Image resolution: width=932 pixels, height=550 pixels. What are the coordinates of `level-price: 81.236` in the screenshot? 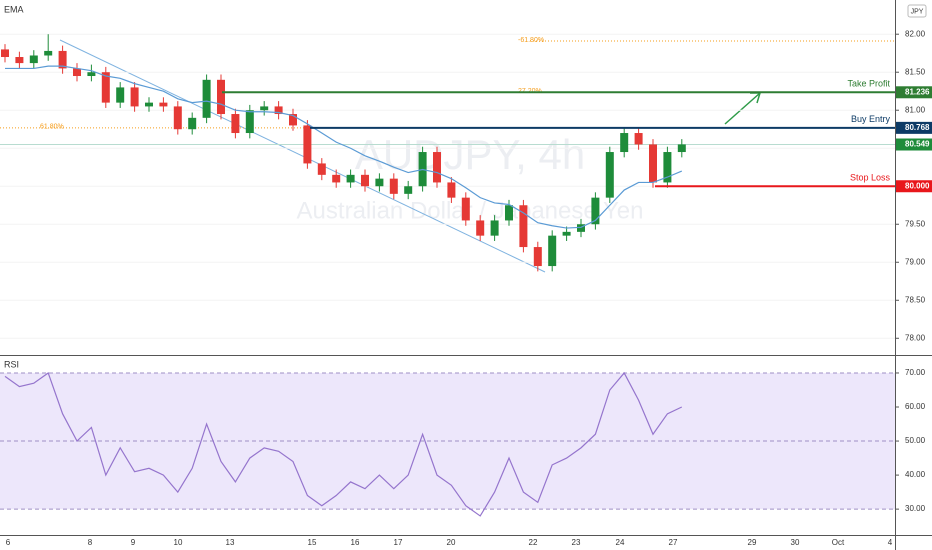 It's located at (917, 91).